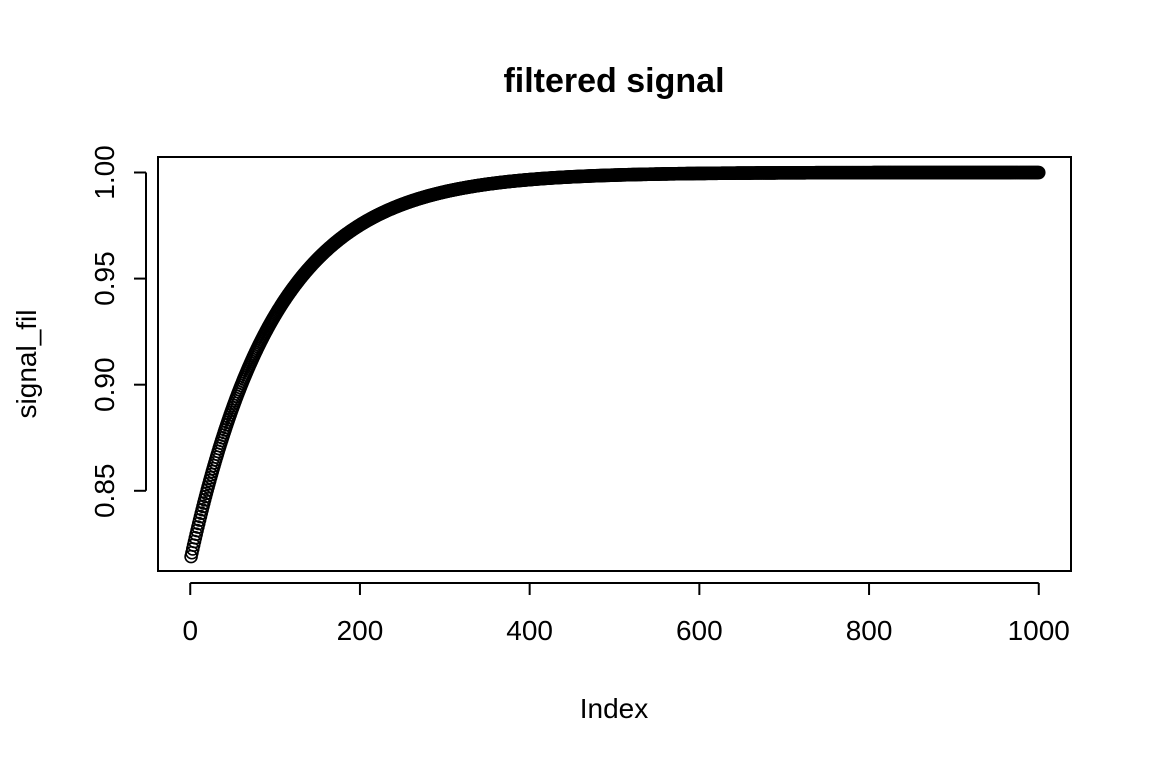  Describe the element at coordinates (1038, 172) in the screenshot. I see `data-point` at that location.